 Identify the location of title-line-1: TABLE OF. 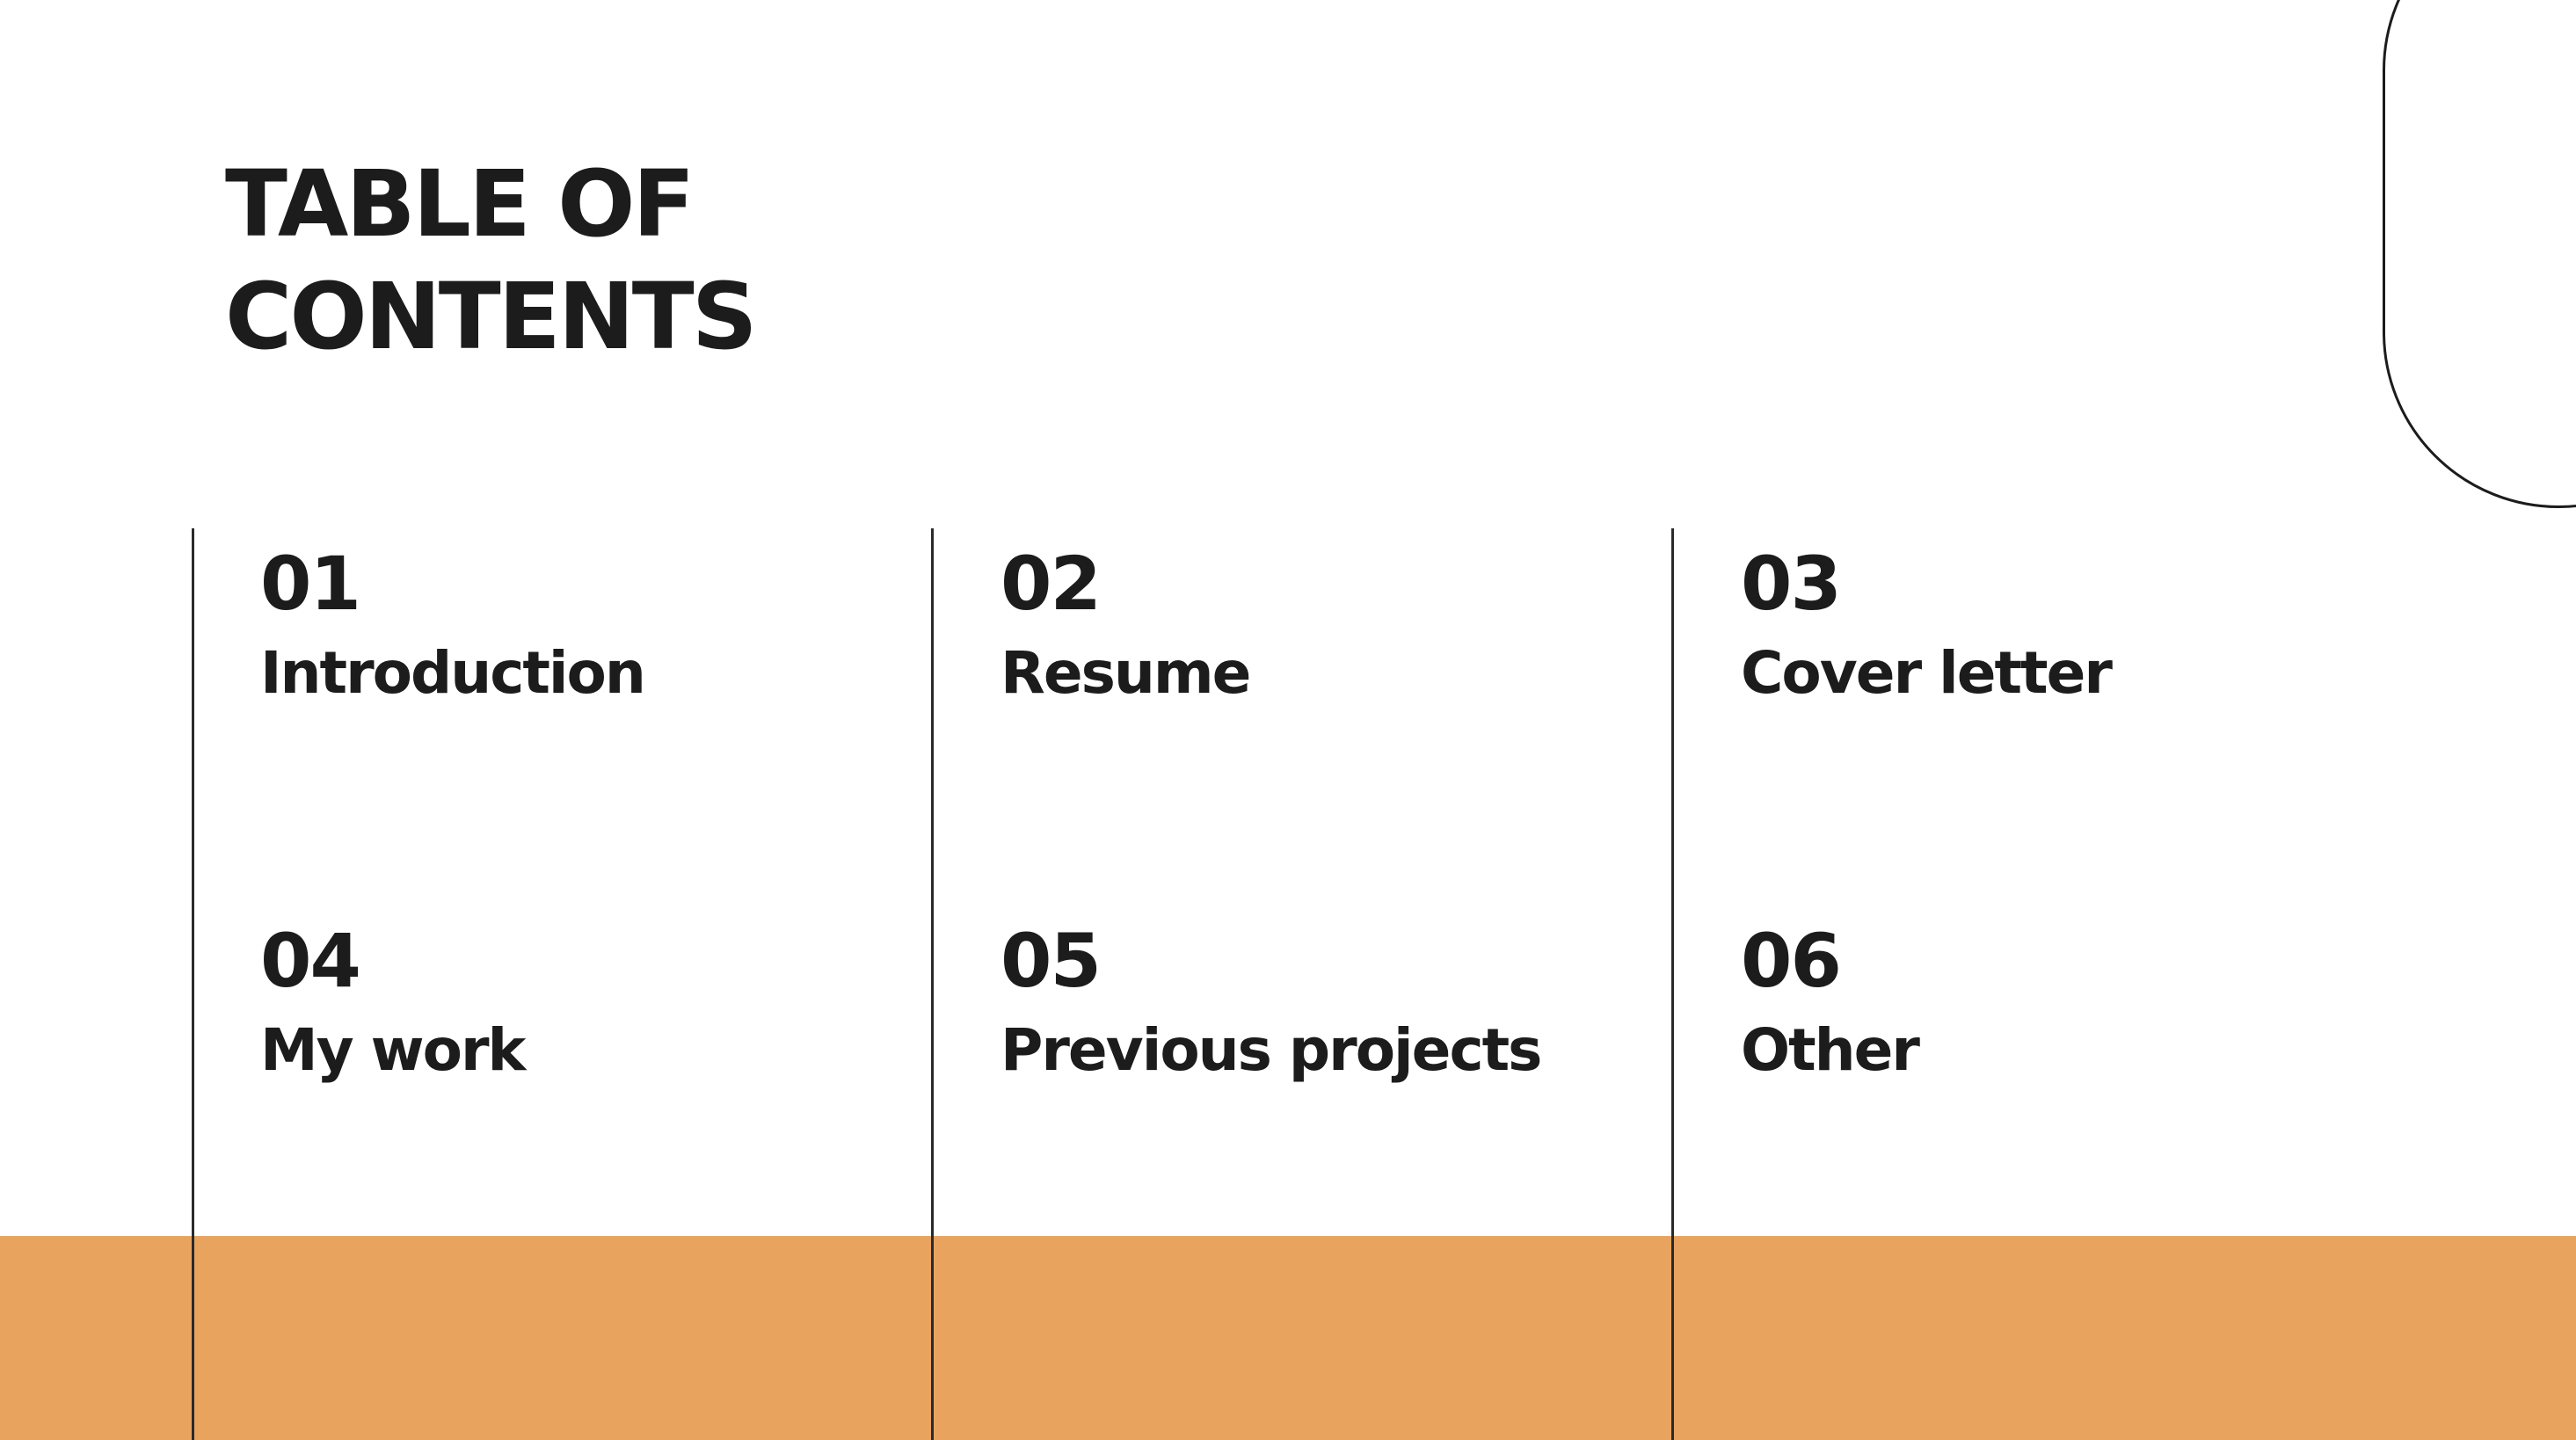
(460, 204).